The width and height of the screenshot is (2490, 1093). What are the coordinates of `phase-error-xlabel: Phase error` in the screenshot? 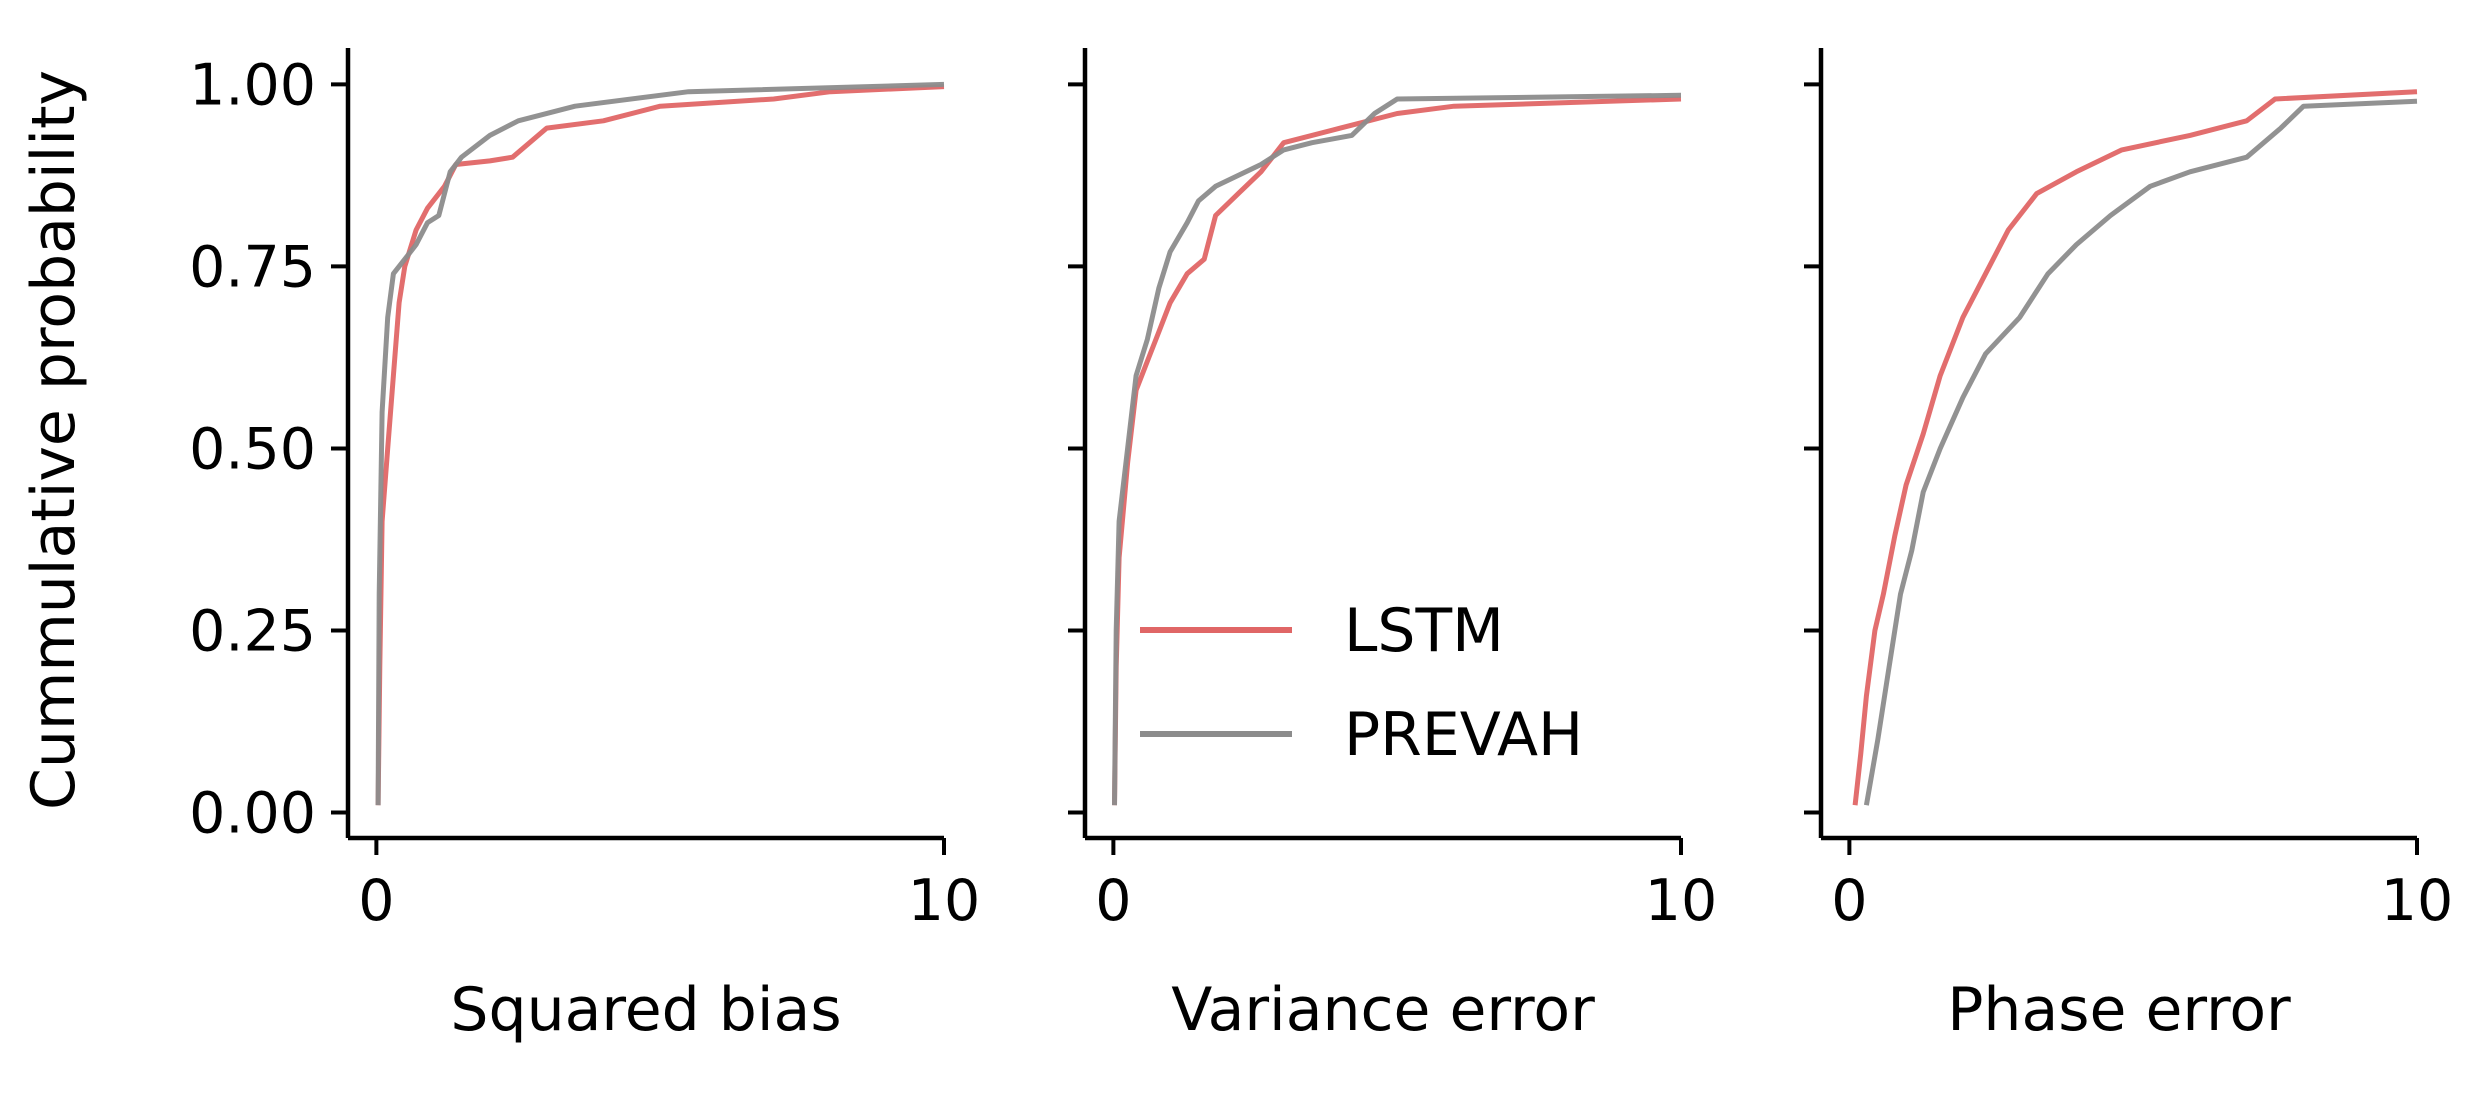 It's located at (2119, 1010).